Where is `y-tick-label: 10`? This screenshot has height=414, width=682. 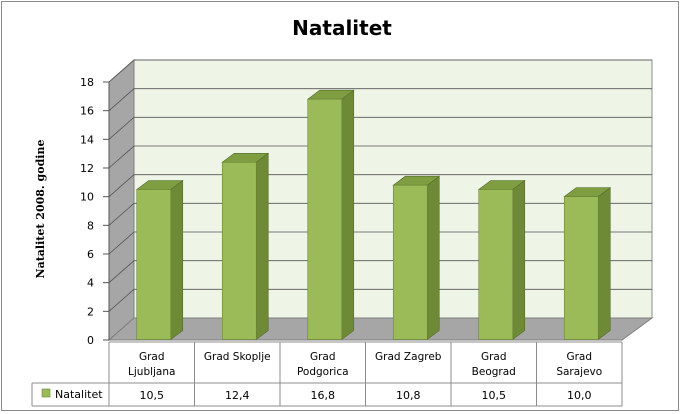
y-tick-label: 10 is located at coordinates (87, 197).